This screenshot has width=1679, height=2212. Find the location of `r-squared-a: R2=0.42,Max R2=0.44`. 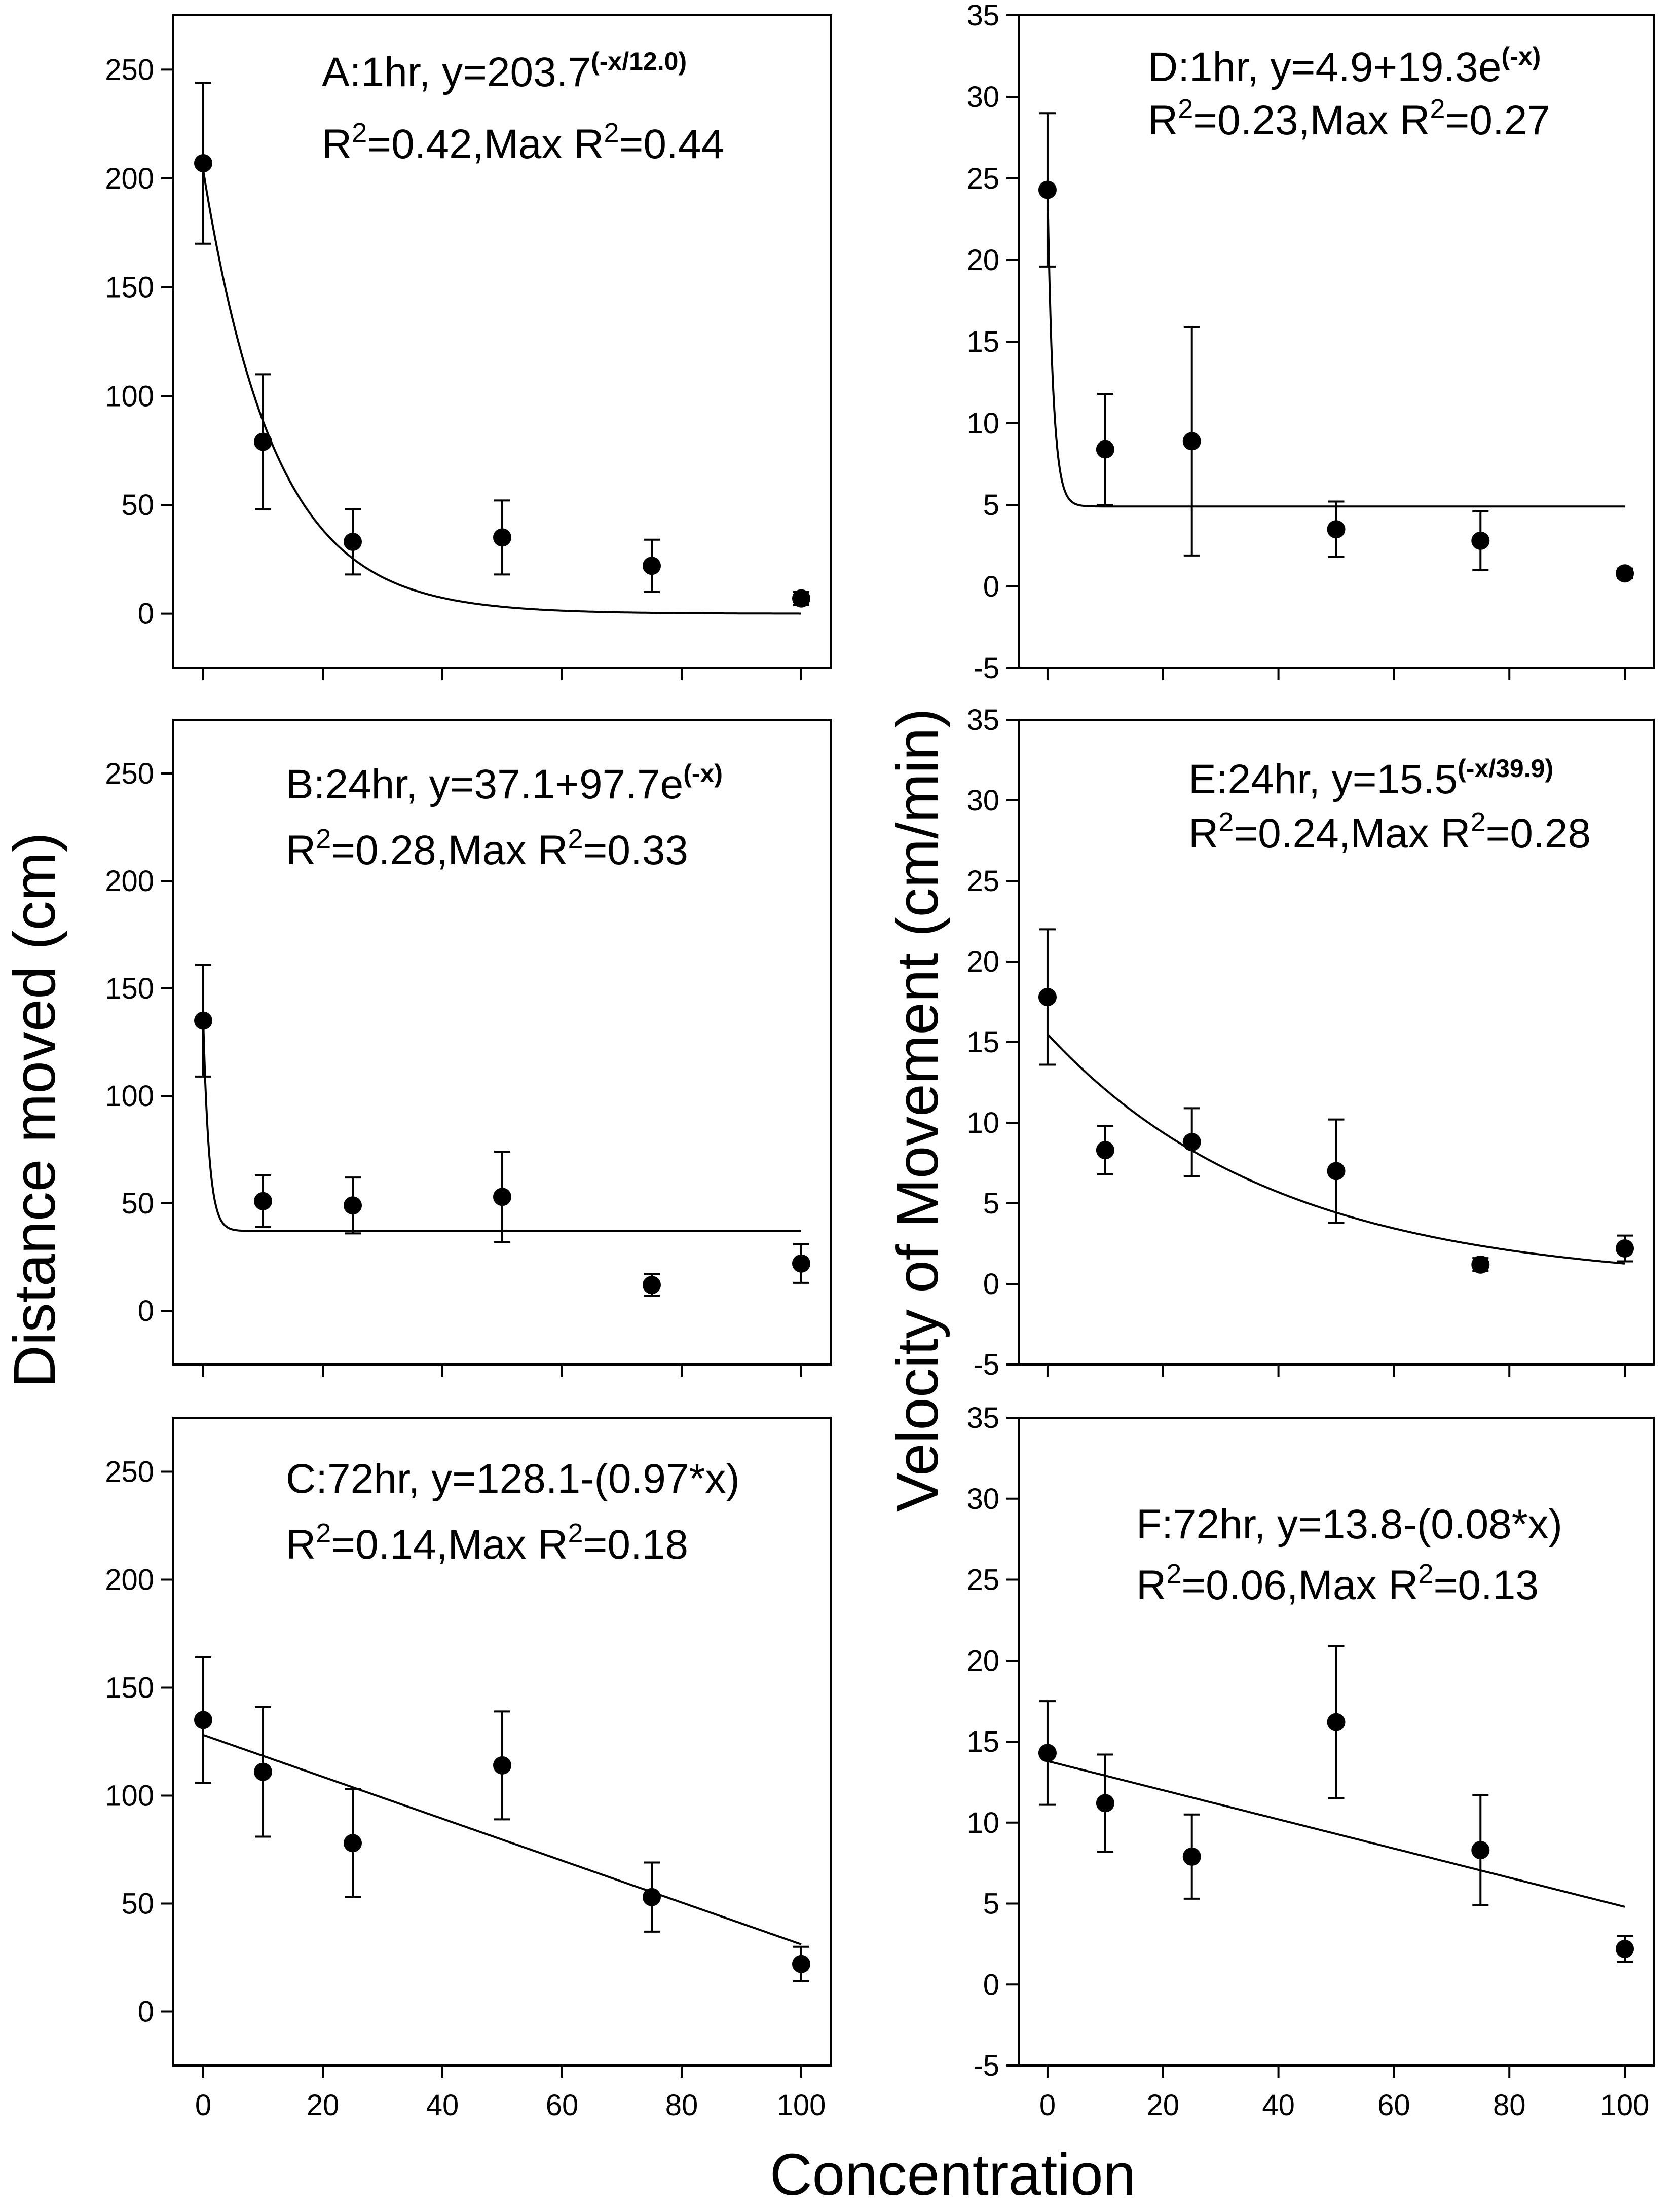

r-squared-a: R2=0.42,Max R2=0.44 is located at coordinates (523, 142).